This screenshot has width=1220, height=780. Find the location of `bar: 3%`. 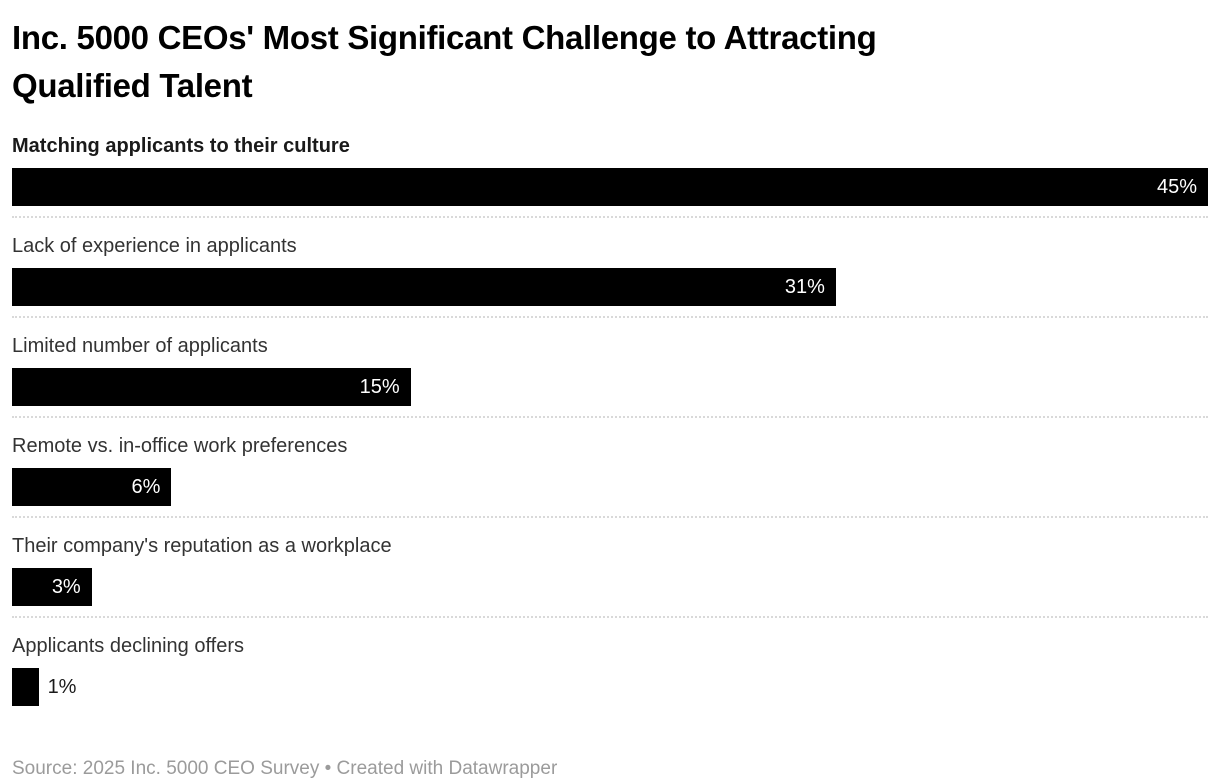

bar: 3% is located at coordinates (52, 587).